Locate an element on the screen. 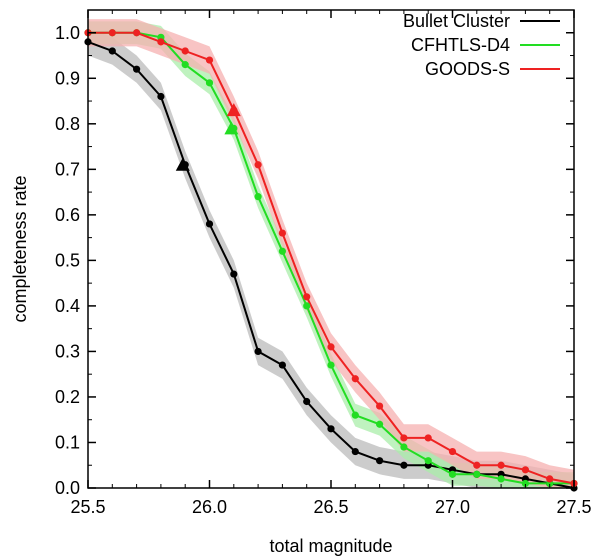  y-tick-label: 0.3 is located at coordinates (67, 351).